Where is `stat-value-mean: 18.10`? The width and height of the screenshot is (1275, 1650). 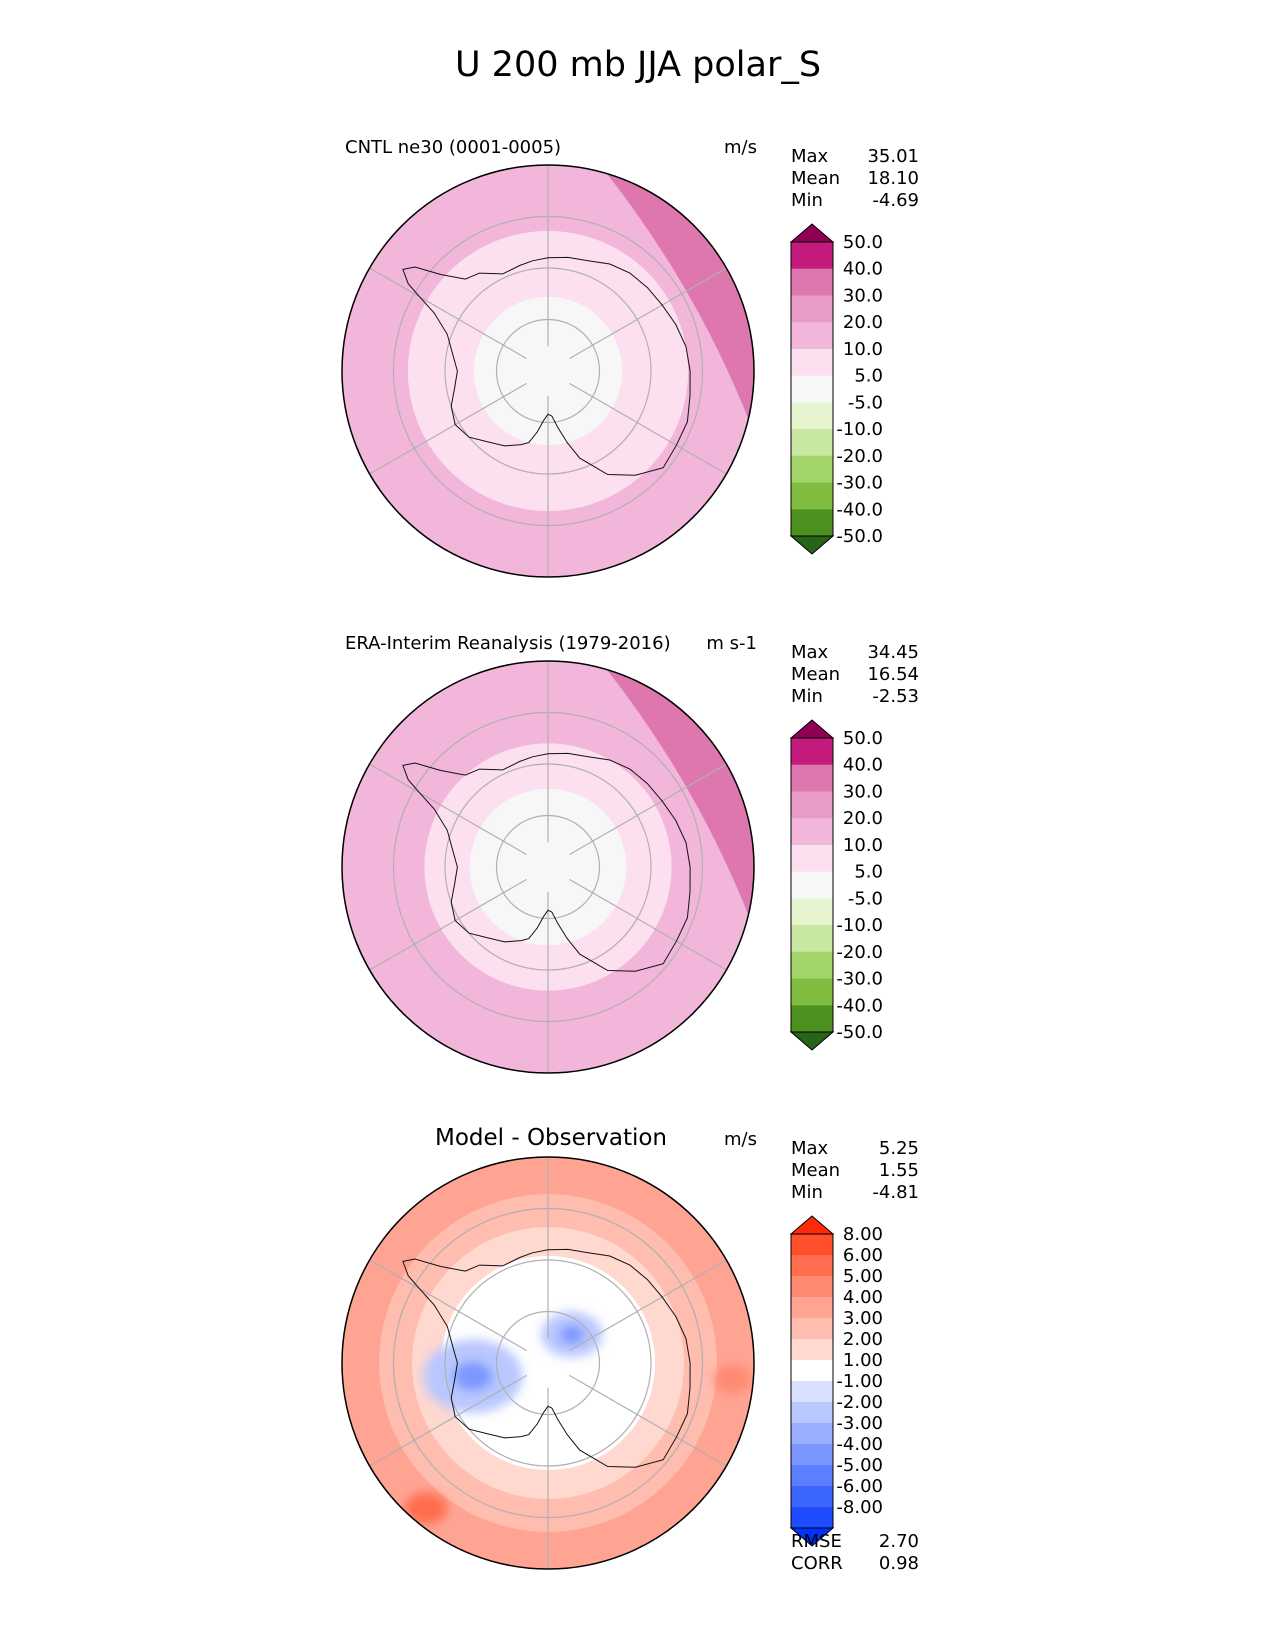
stat-value-mean: 18.10 is located at coordinates (893, 178).